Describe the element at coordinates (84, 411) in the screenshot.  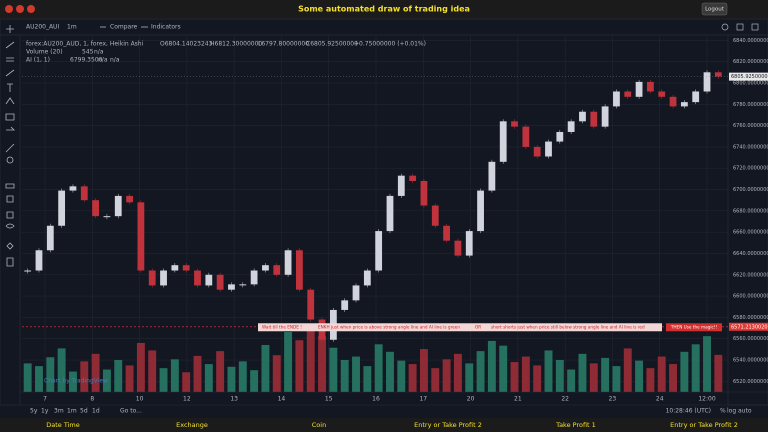
I see `period-button: 5d` at that location.